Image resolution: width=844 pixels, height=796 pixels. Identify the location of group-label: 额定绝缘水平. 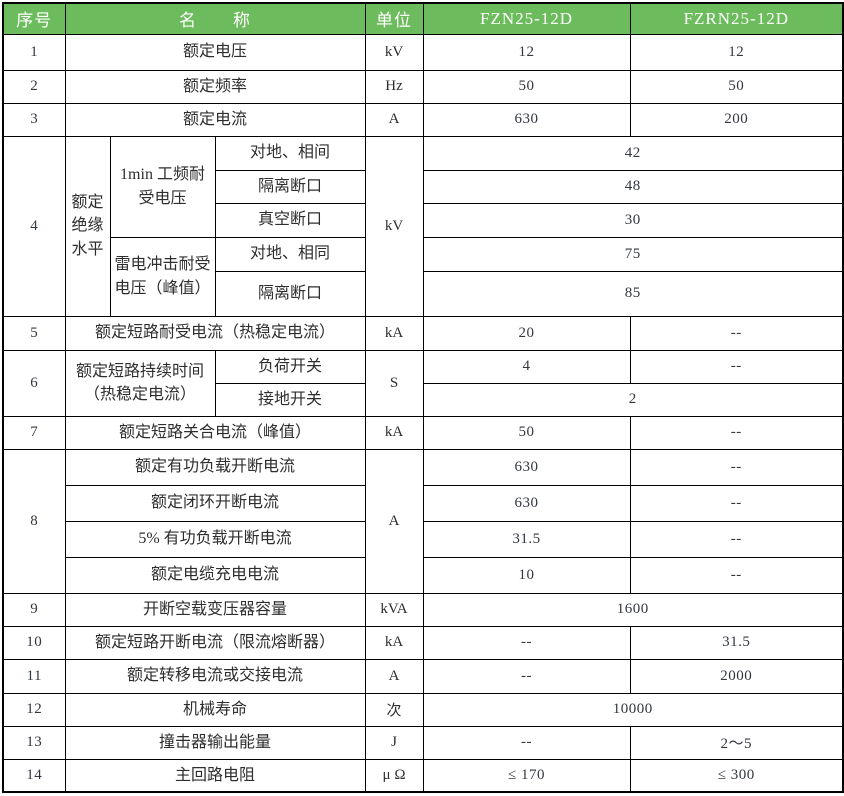
(87, 226).